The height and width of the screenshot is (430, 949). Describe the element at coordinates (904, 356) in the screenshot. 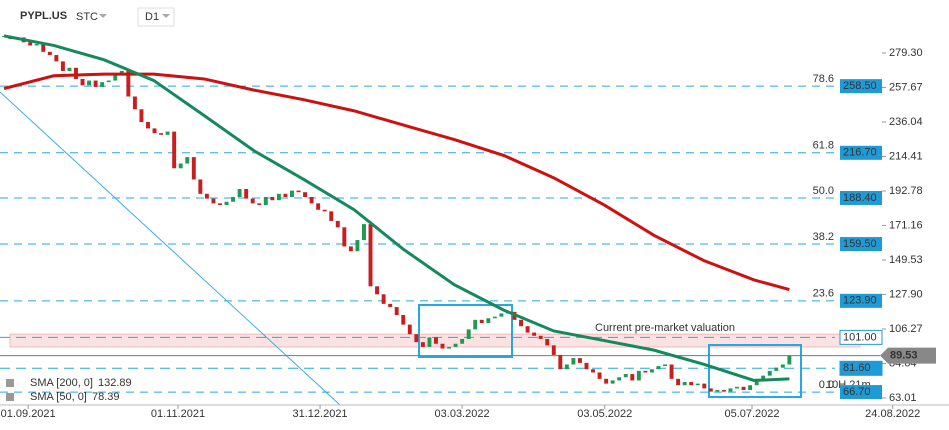

I see `current-price-label: 89.53` at that location.